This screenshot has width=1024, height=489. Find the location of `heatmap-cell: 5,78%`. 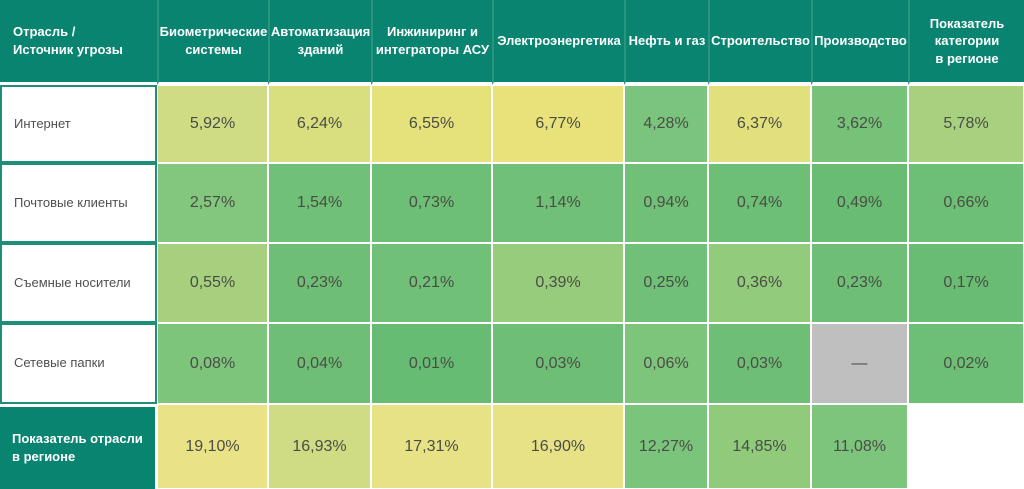

heatmap-cell: 5,78% is located at coordinates (966, 124).